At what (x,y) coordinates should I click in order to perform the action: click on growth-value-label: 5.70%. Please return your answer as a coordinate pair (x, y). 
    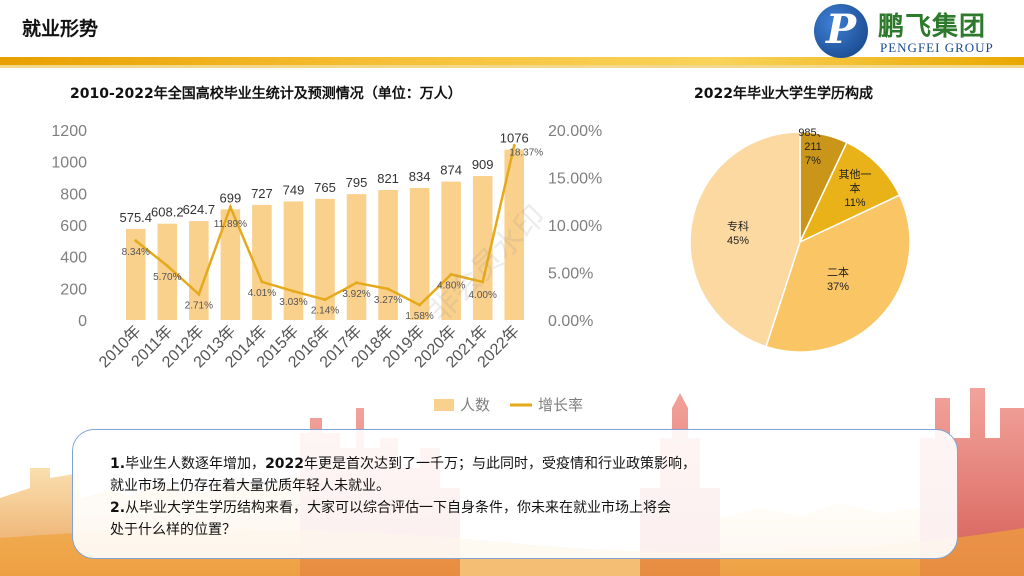
    Looking at the image, I should click on (167, 277).